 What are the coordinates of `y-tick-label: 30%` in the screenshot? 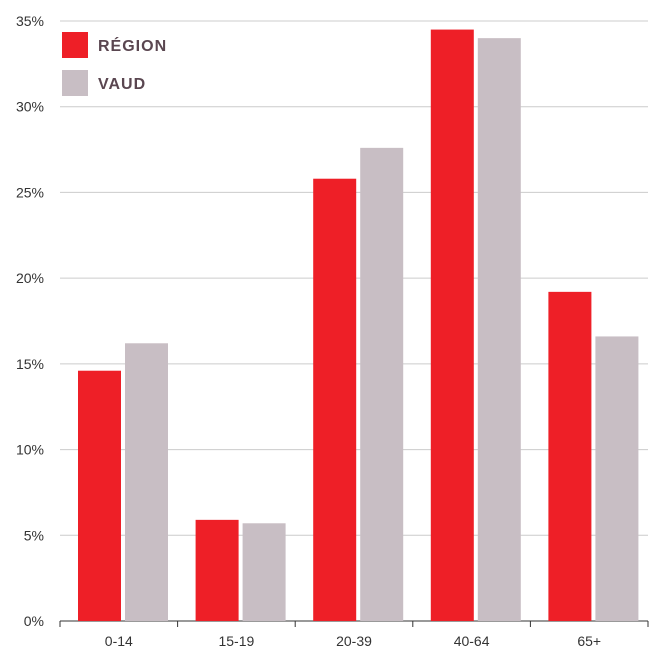 It's located at (30, 107).